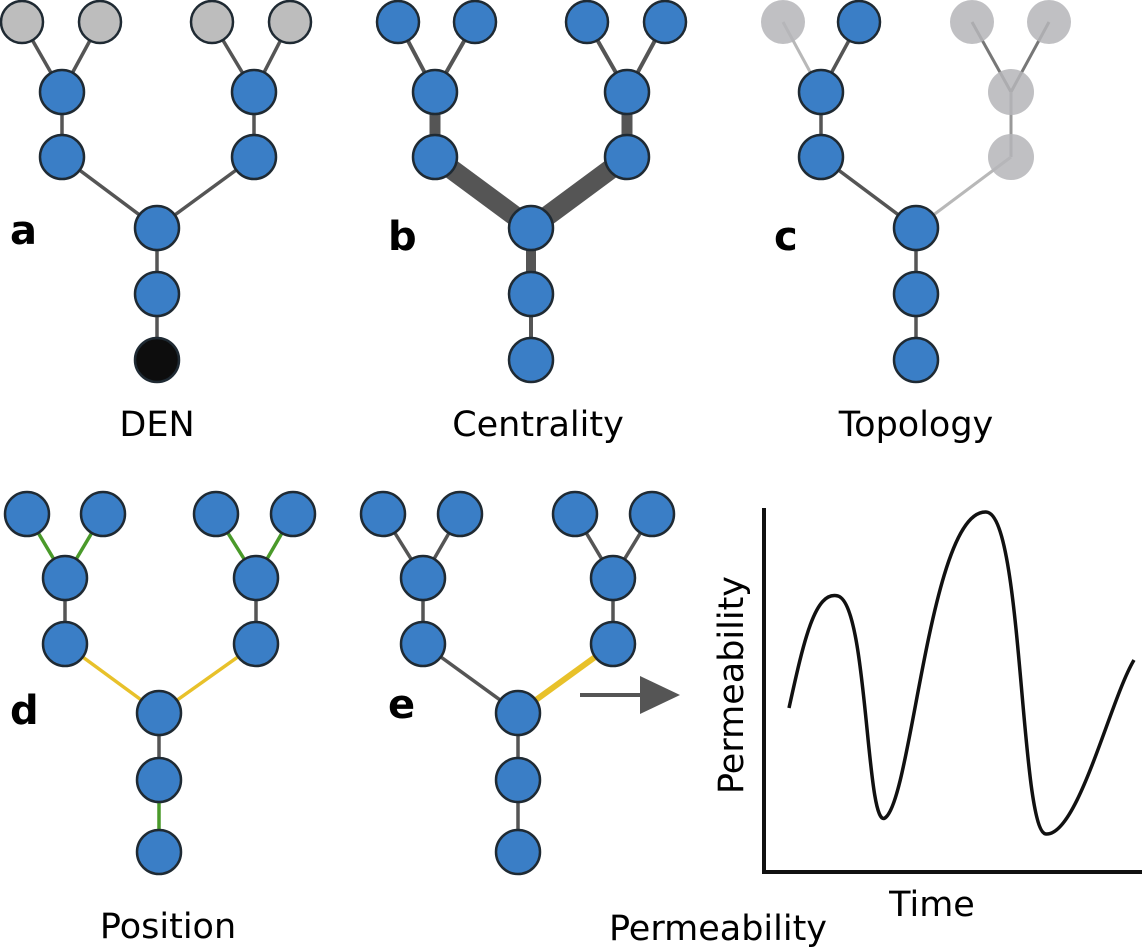 The image size is (1142, 948). Describe the element at coordinates (401, 705) in the screenshot. I see `panel-letter-e: e` at that location.